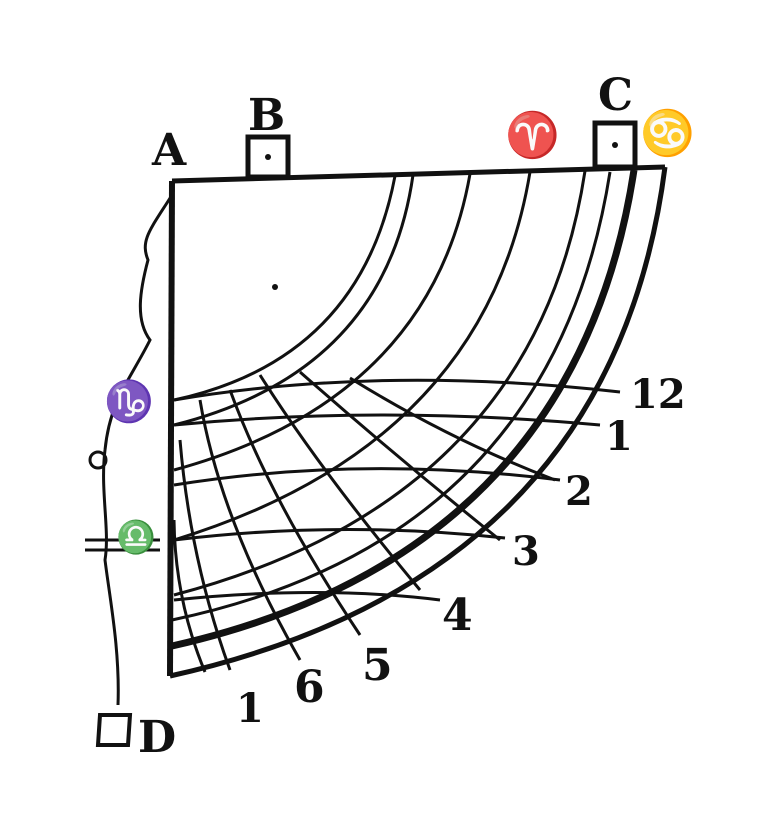 The height and width of the screenshot is (821, 767). I want to click on hour-curve-e, so click(189, 596).